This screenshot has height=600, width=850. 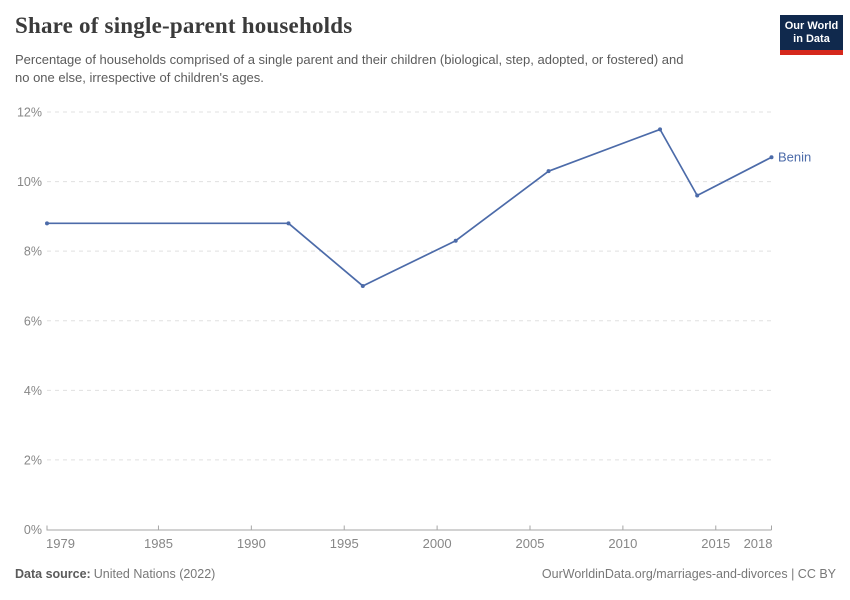 I want to click on data-source: Data source: United Nations (2022), so click(x=115, y=574).